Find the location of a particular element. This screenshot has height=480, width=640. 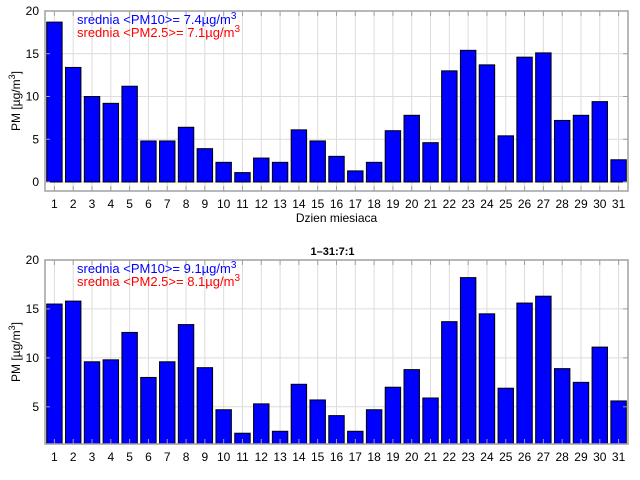

annotation-text: srednia <PM10>= 7.4µg/m is located at coordinates (154, 19).